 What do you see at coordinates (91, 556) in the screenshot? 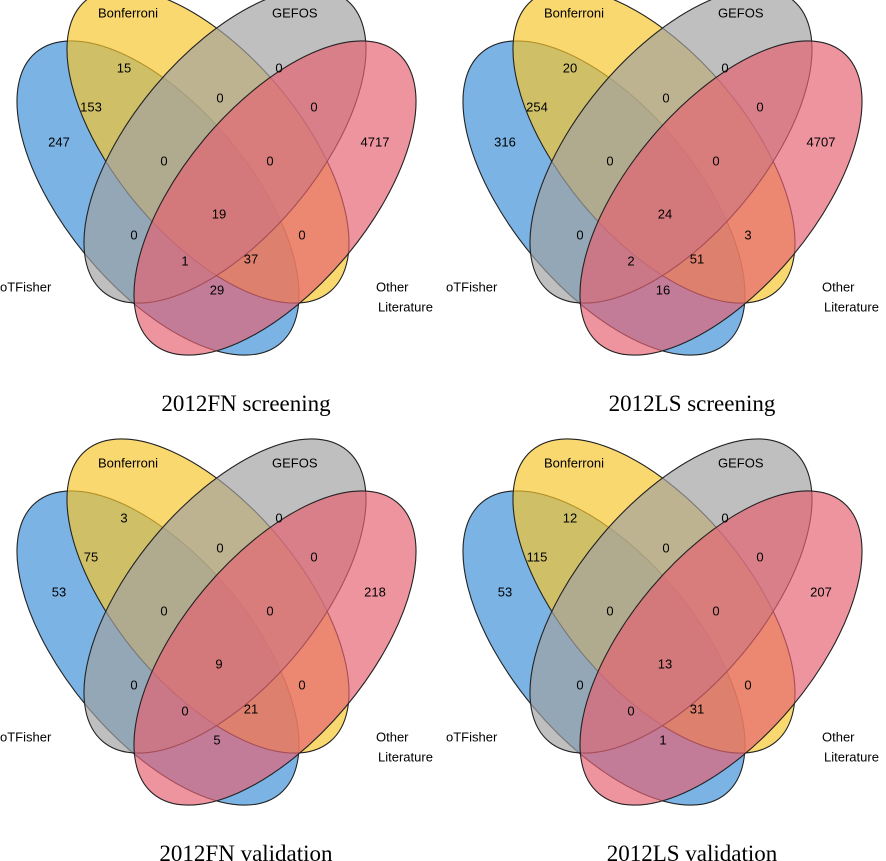
I see `count-otfisher-bonferroni: 75` at bounding box center [91, 556].